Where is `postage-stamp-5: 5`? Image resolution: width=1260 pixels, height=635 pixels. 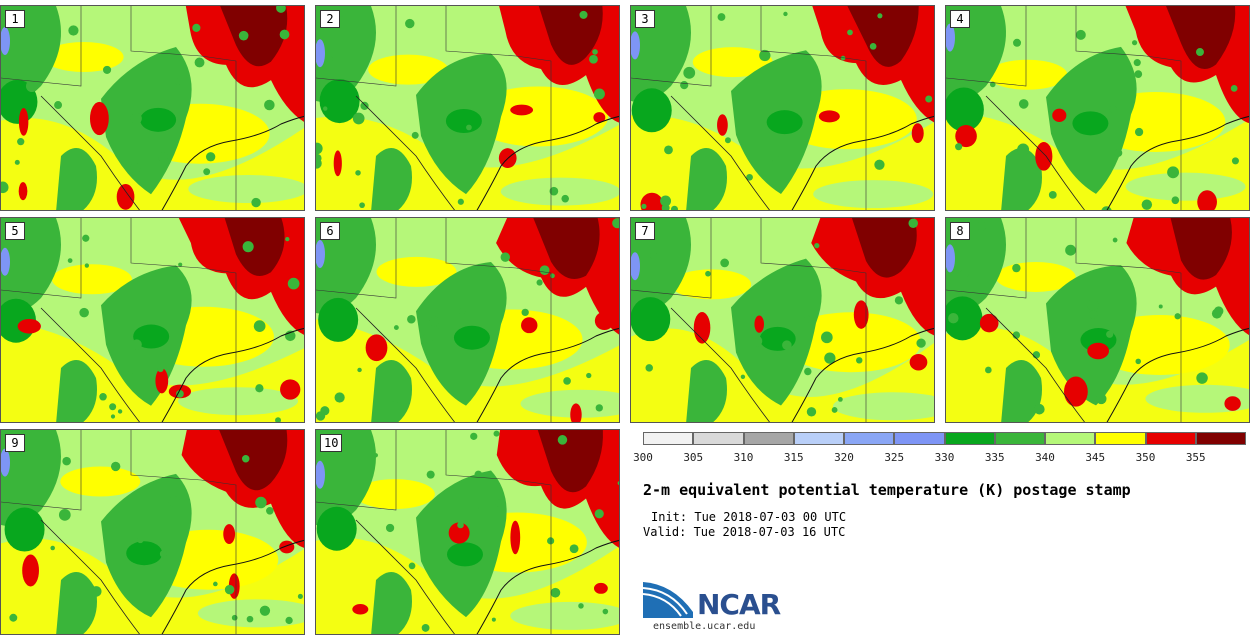 postage-stamp-5: 5 is located at coordinates (152, 320).